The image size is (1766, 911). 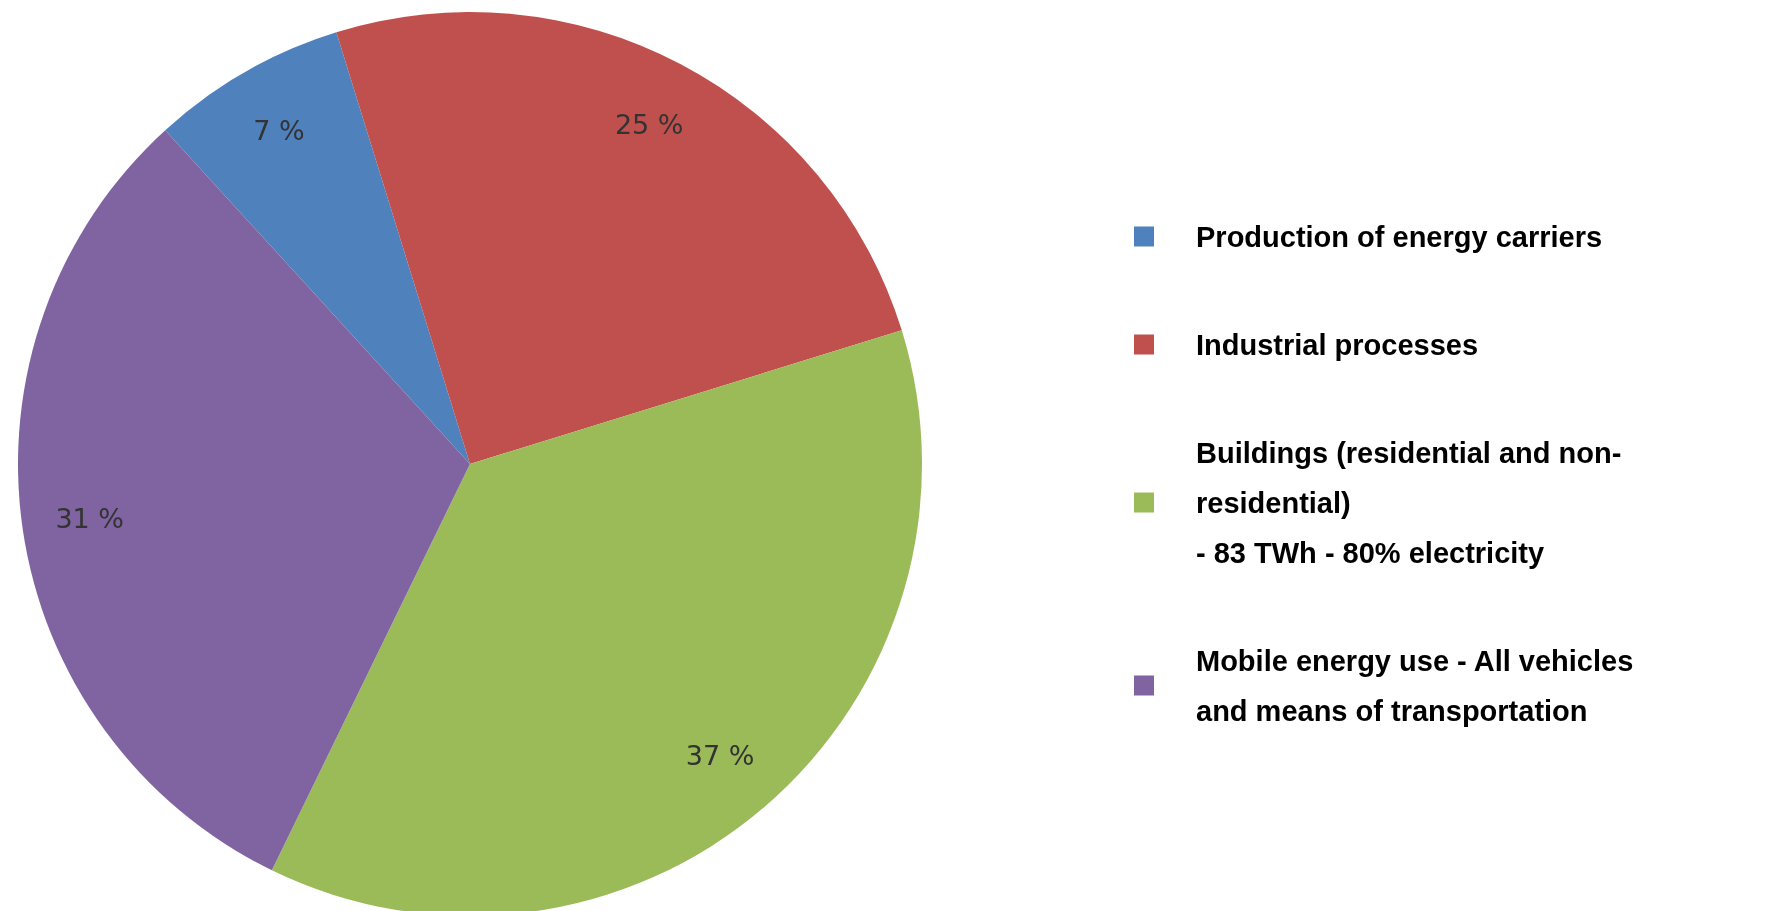 I want to click on legend-label: Buildings (residential and non- residential) - 83 TWh - 80% electricity, so click(x=1409, y=502).